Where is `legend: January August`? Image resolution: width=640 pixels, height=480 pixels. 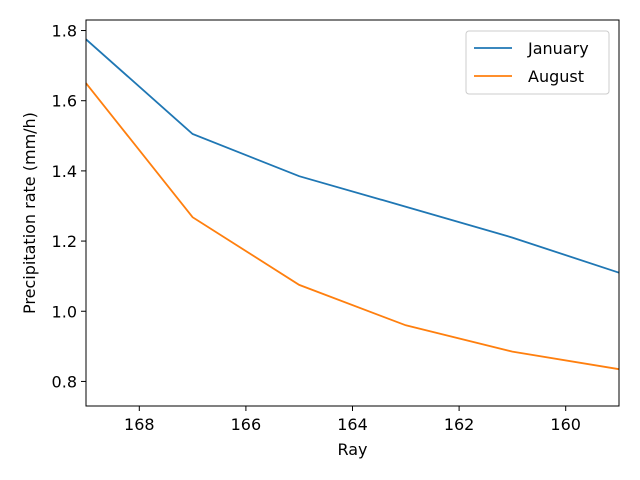 legend: January August is located at coordinates (537, 62).